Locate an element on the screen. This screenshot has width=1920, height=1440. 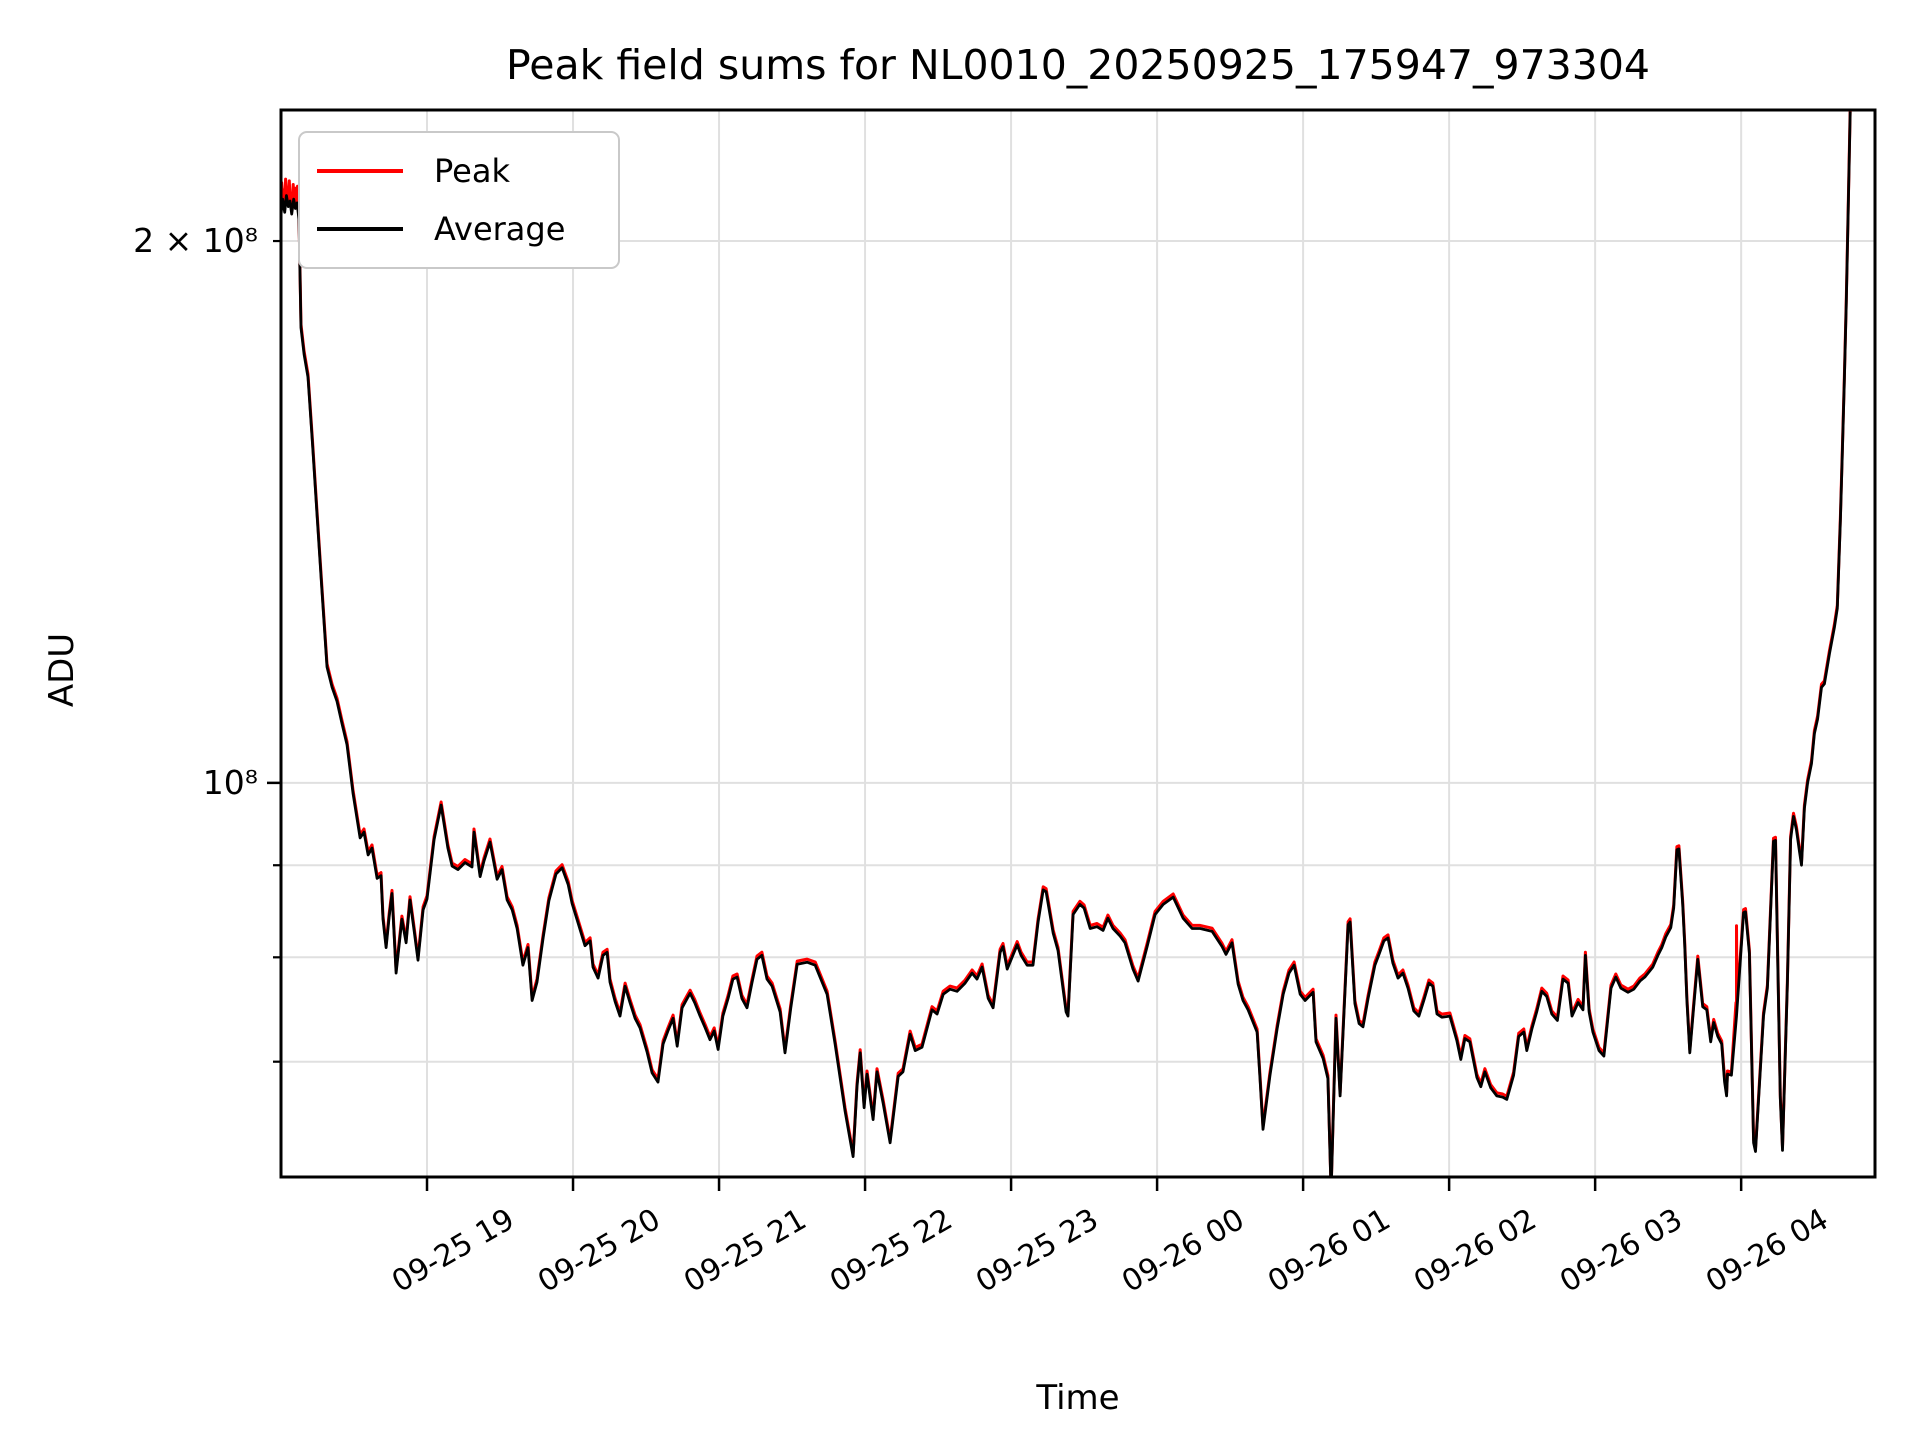
legend-label-peak: Peak is located at coordinates (472, 171).